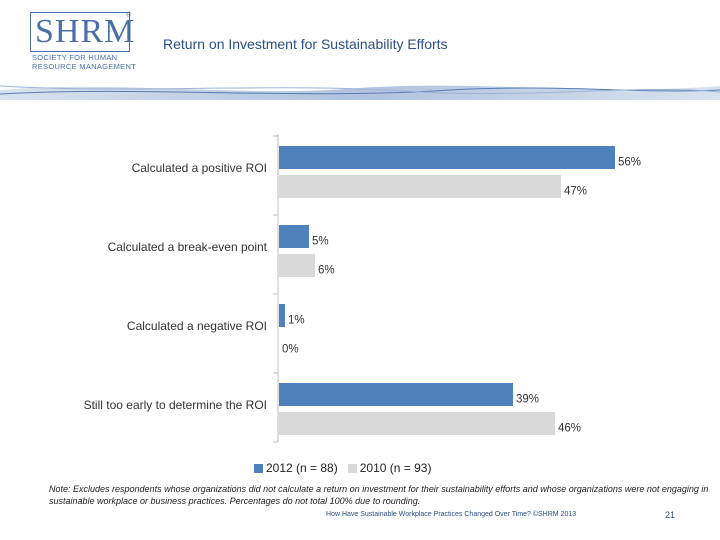 The height and width of the screenshot is (540, 720). Describe the element at coordinates (569, 429) in the screenshot. I see `data-label: 46%` at that location.